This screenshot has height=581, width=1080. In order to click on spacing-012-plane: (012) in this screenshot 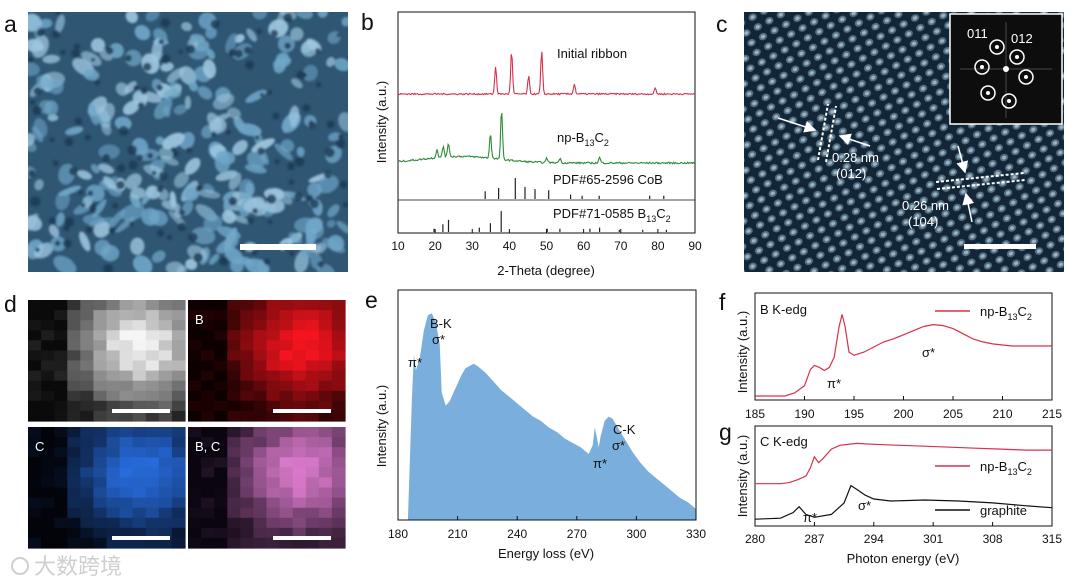, I will do `click(851, 173)`.